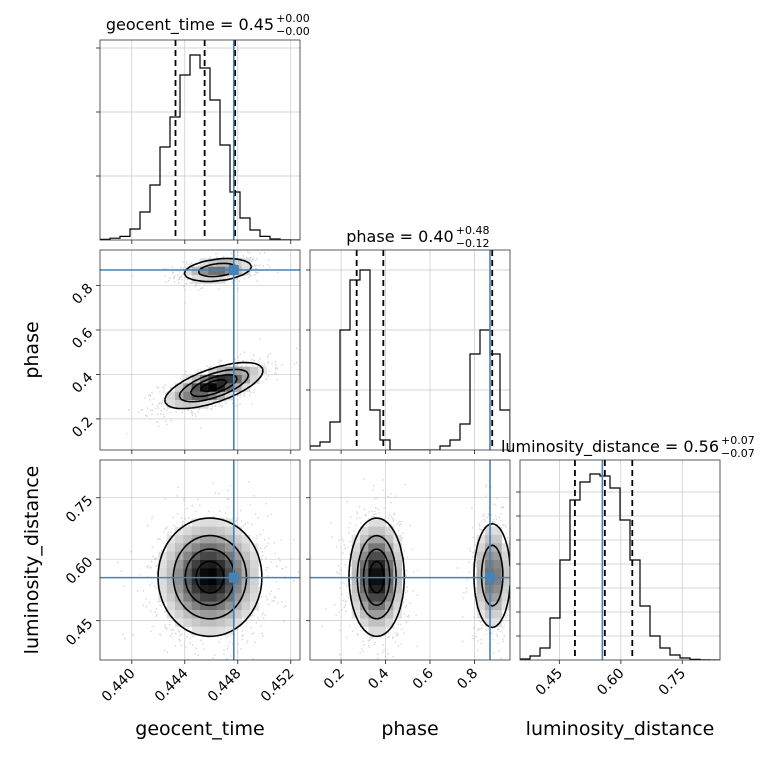 The width and height of the screenshot is (760, 760). What do you see at coordinates (467, 679) in the screenshot?
I see `x-tick-label: 0.8` at bounding box center [467, 679].